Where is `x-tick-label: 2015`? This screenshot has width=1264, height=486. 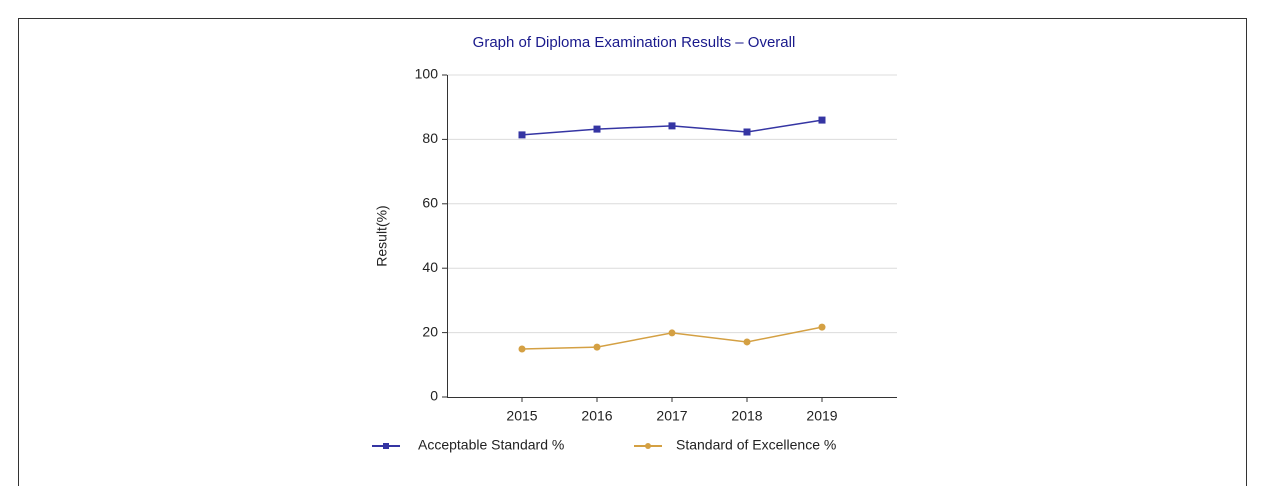
x-tick-label: 2015 is located at coordinates (521, 416).